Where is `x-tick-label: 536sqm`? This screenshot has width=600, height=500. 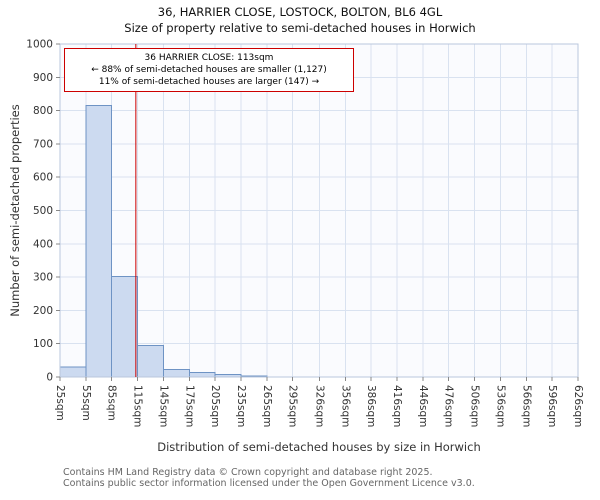 x-tick-label: 536sqm is located at coordinates (500, 406).